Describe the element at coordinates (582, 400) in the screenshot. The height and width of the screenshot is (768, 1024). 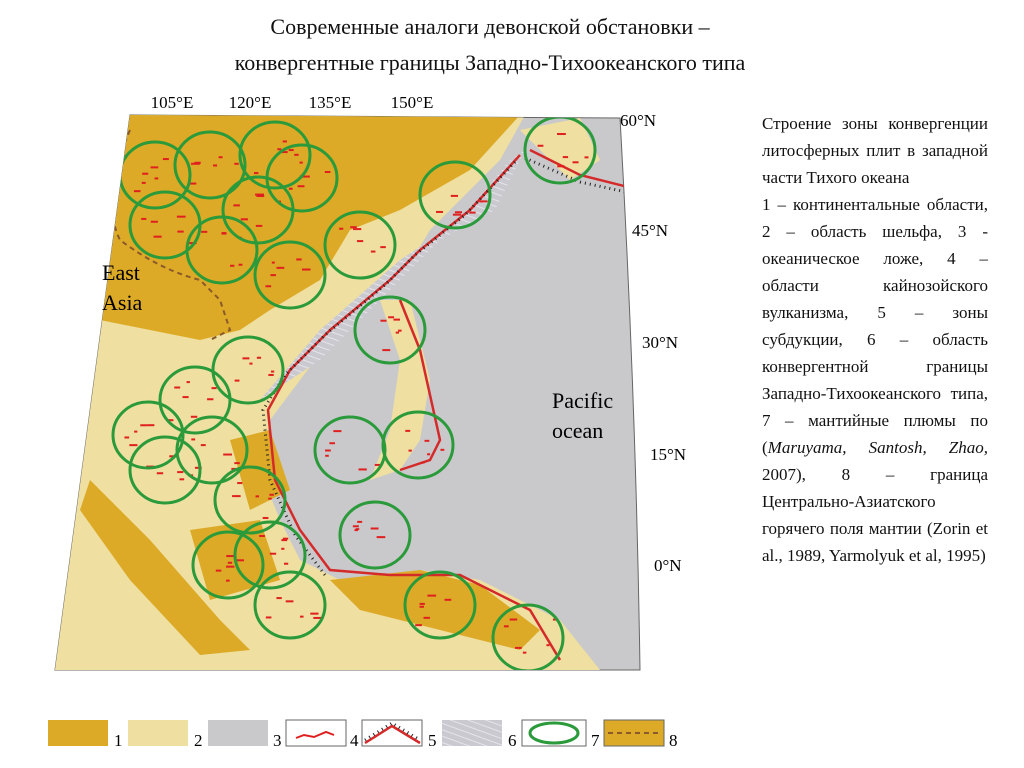
I see `region-label: Pacific` at that location.